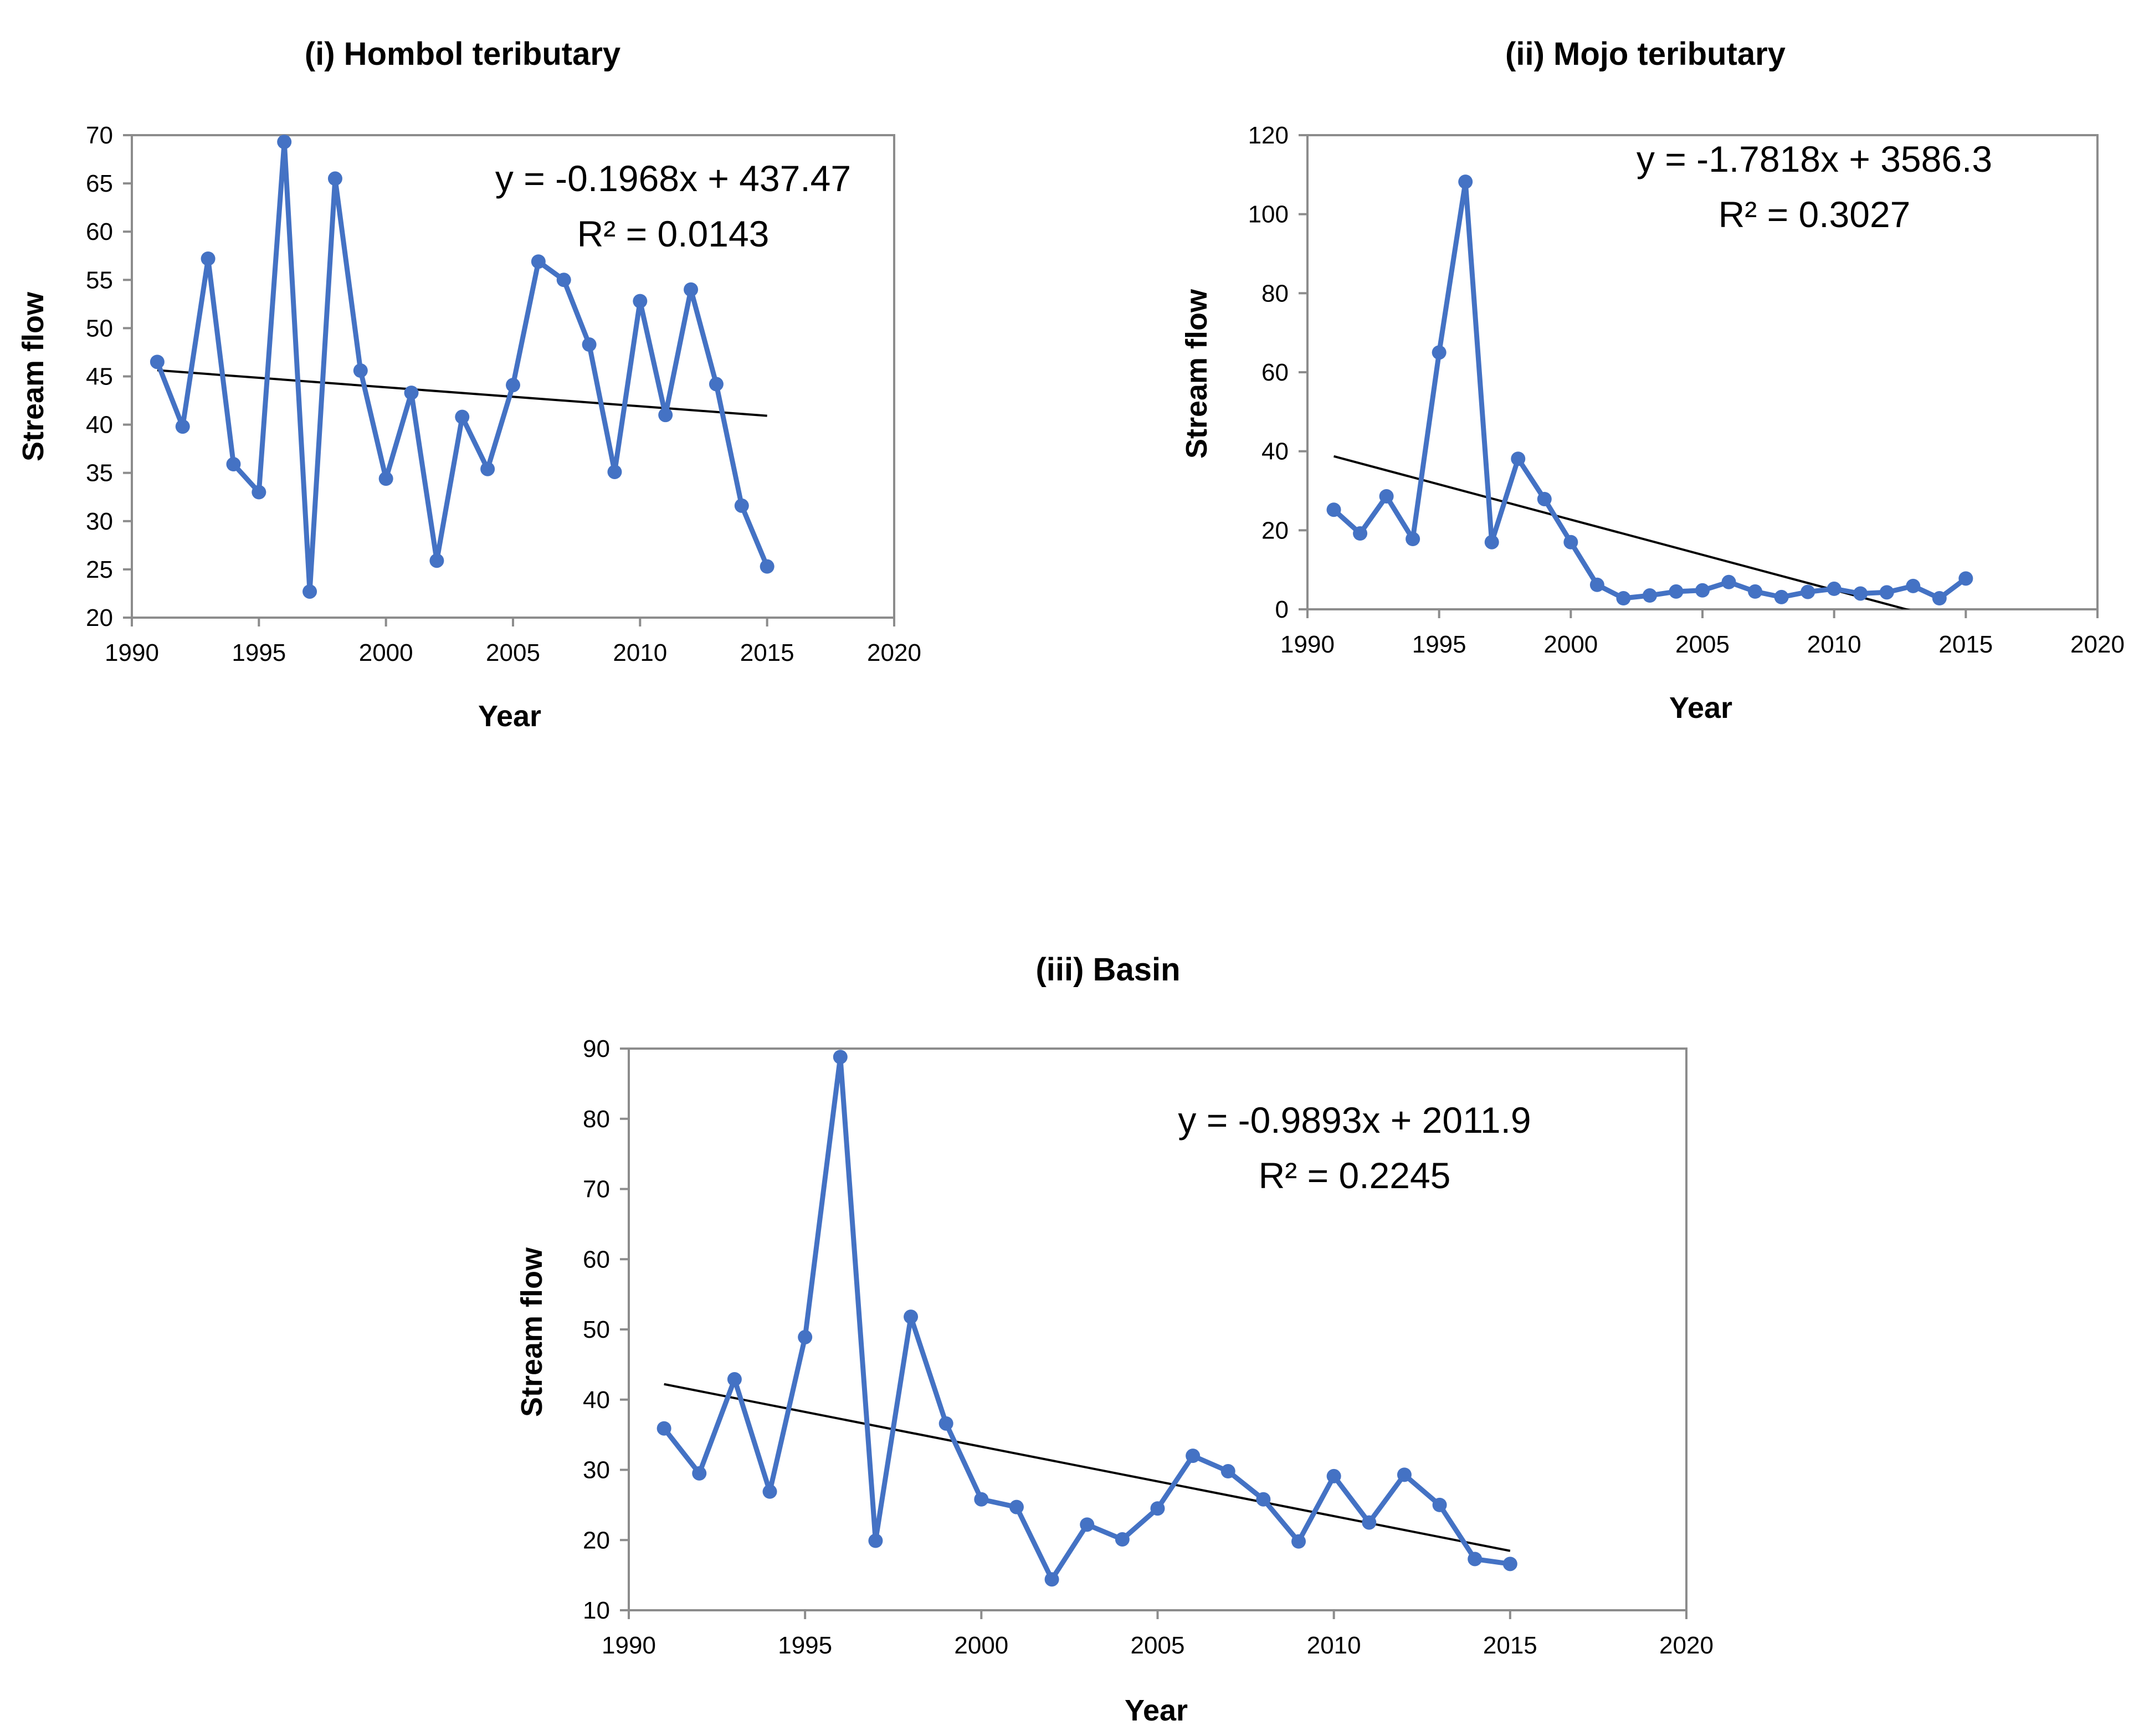 The image size is (2144, 1736). I want to click on trend-equation: y = -0.1968x + 437.47, so click(673, 178).